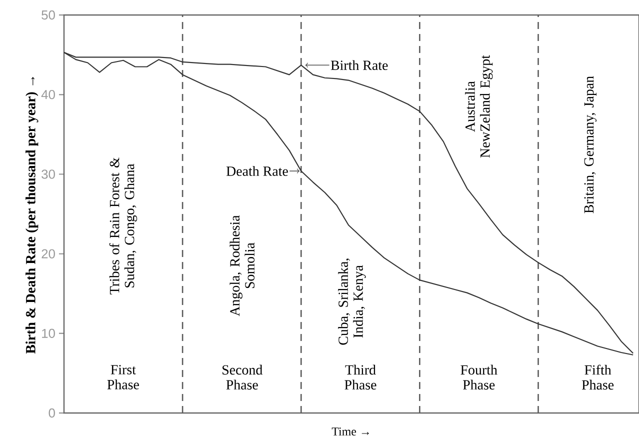 Image resolution: width=639 pixels, height=447 pixels. What do you see at coordinates (242, 377) in the screenshot?
I see `annotation: Second Phase` at bounding box center [242, 377].